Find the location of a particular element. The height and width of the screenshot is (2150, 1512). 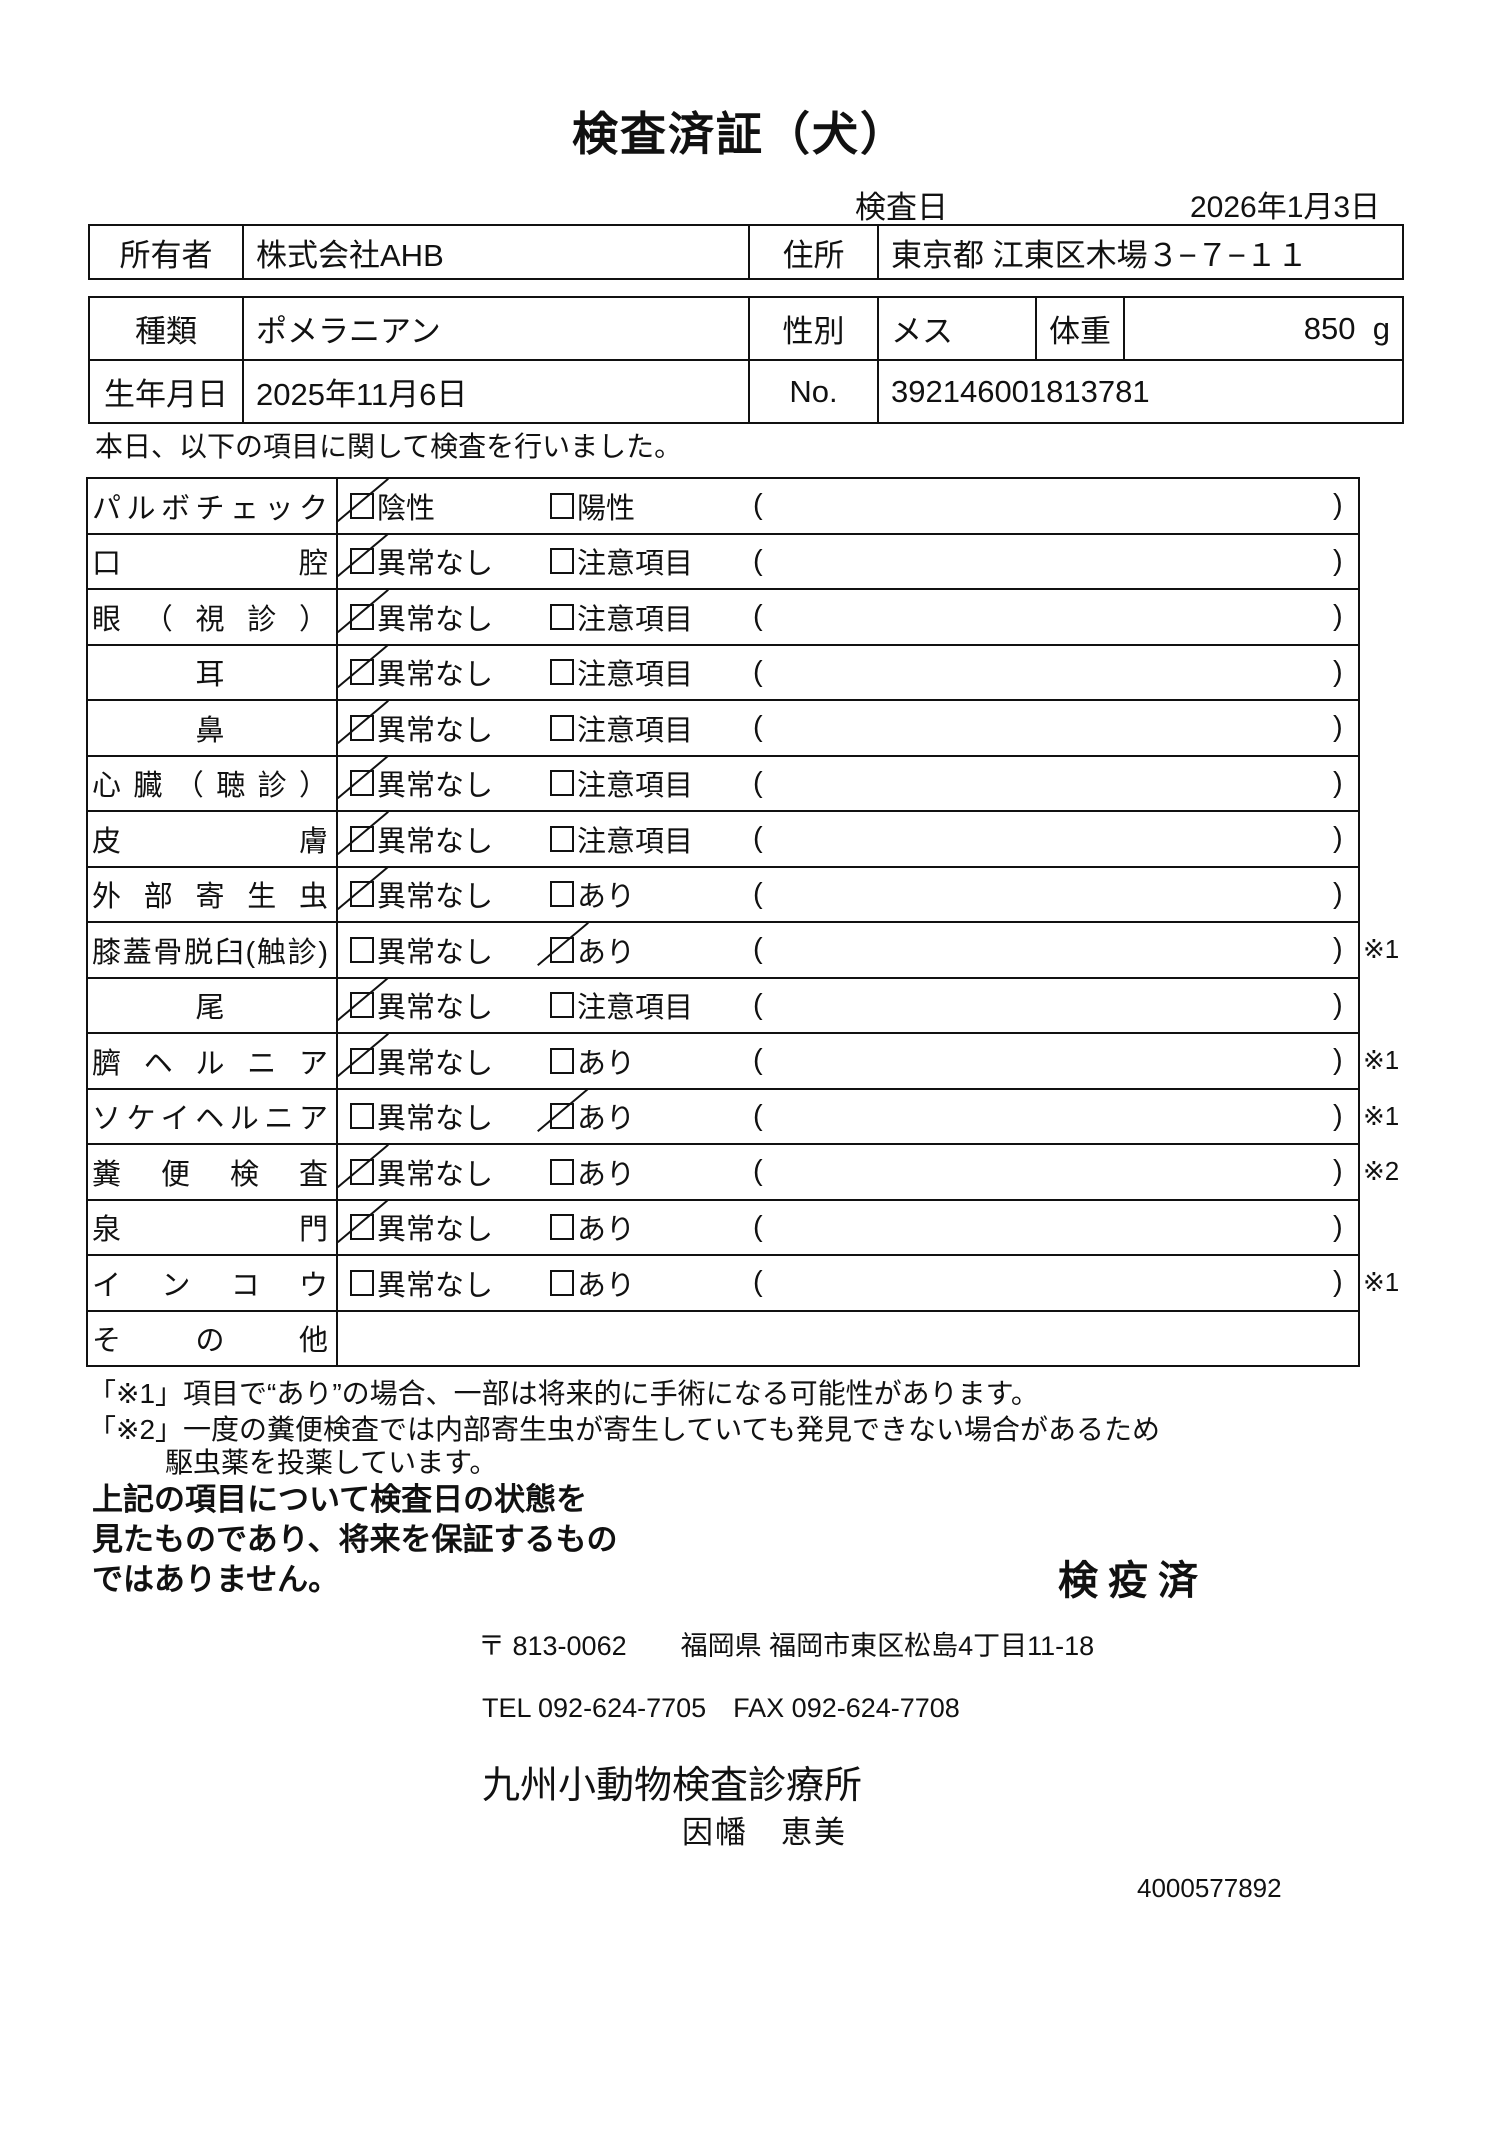

quarantine-stamp: 検疫済 is located at coordinates (1133, 1581).